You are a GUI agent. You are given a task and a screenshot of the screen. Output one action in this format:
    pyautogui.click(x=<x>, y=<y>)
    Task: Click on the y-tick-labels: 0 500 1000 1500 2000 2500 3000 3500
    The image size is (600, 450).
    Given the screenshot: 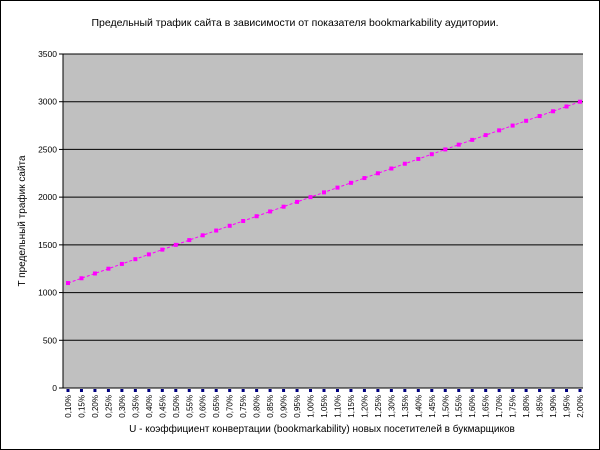 What is the action you would take?
    pyautogui.click(x=50, y=221)
    